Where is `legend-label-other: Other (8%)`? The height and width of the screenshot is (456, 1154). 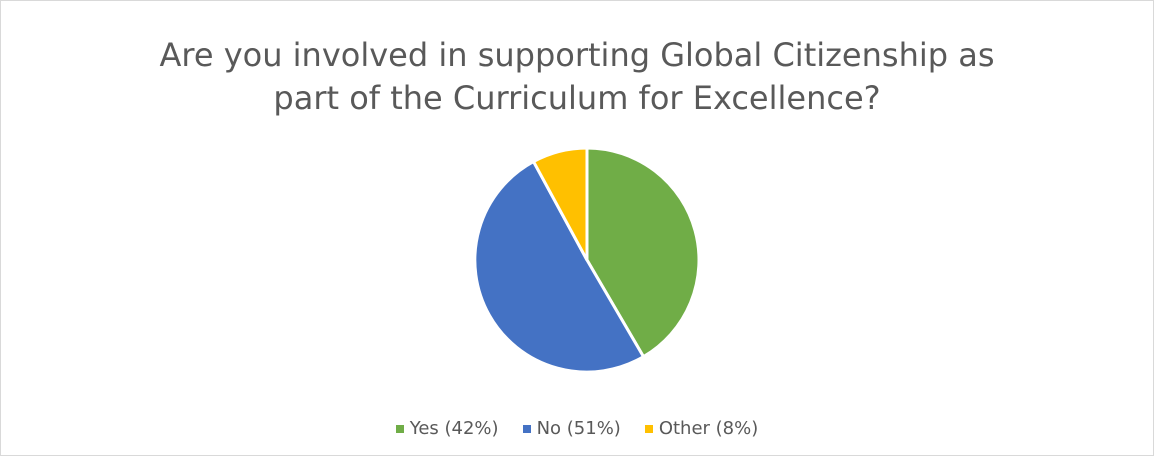 legend-label-other: Other (8%) is located at coordinates (708, 428).